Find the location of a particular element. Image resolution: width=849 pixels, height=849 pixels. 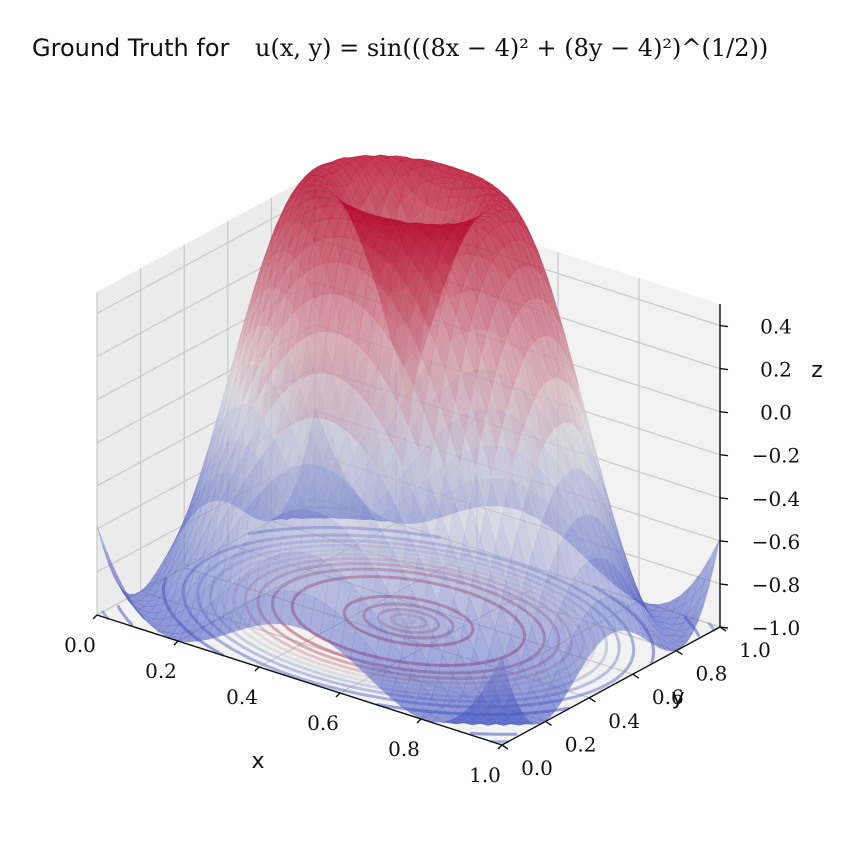

y-tick-label: 1.0 is located at coordinates (755, 650).